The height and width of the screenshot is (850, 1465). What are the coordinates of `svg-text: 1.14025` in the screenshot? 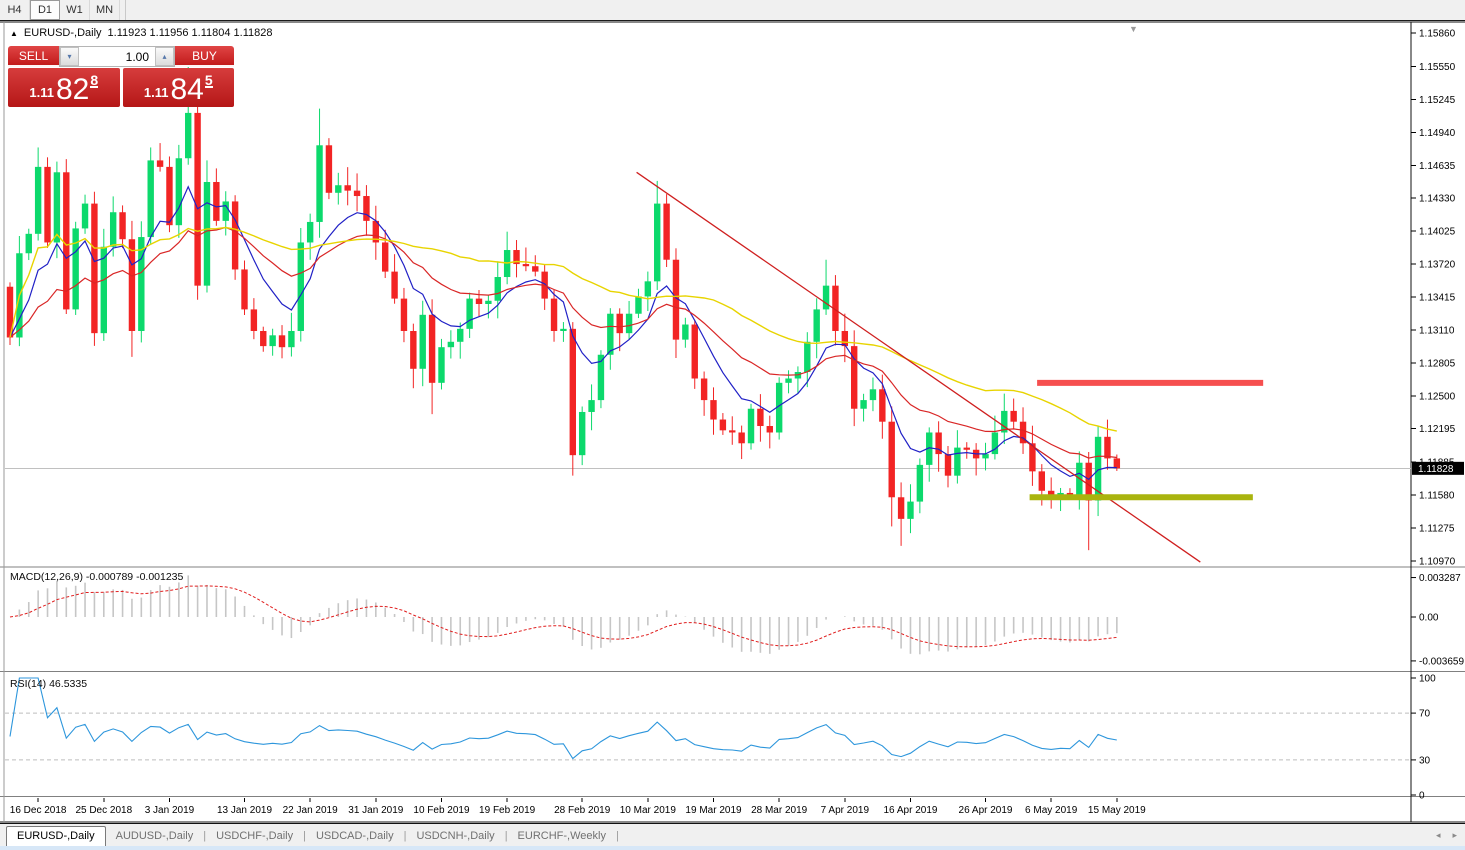 It's located at (1437, 232).